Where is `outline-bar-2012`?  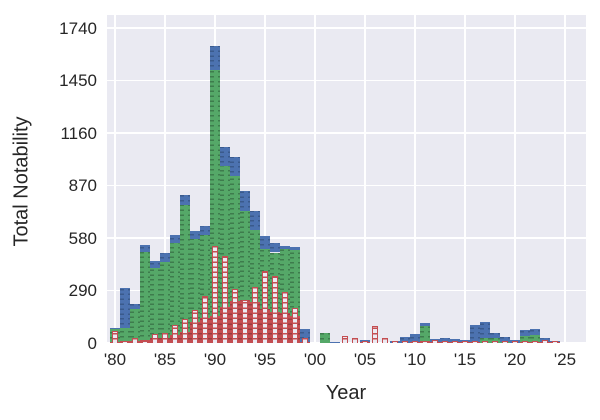
outline-bar-2012 is located at coordinates (435, 341).